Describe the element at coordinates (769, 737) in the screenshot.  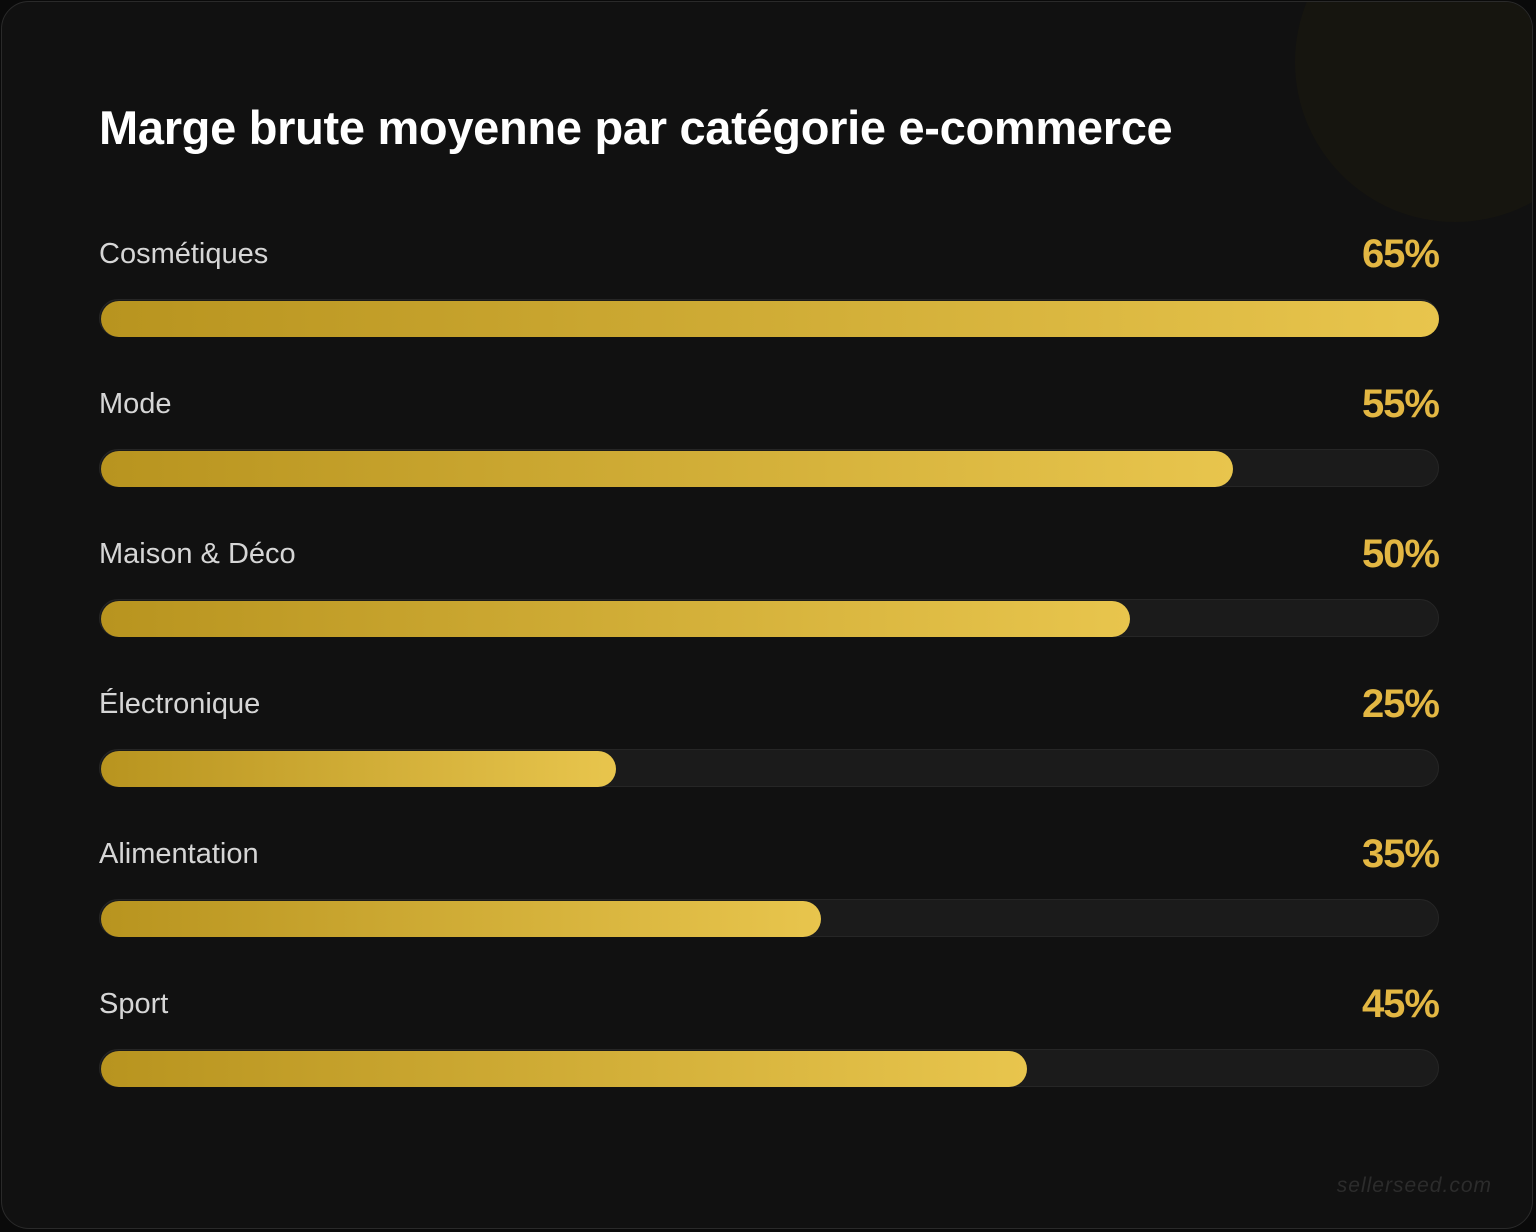
I see `bar-row: Électronique 25%` at that location.